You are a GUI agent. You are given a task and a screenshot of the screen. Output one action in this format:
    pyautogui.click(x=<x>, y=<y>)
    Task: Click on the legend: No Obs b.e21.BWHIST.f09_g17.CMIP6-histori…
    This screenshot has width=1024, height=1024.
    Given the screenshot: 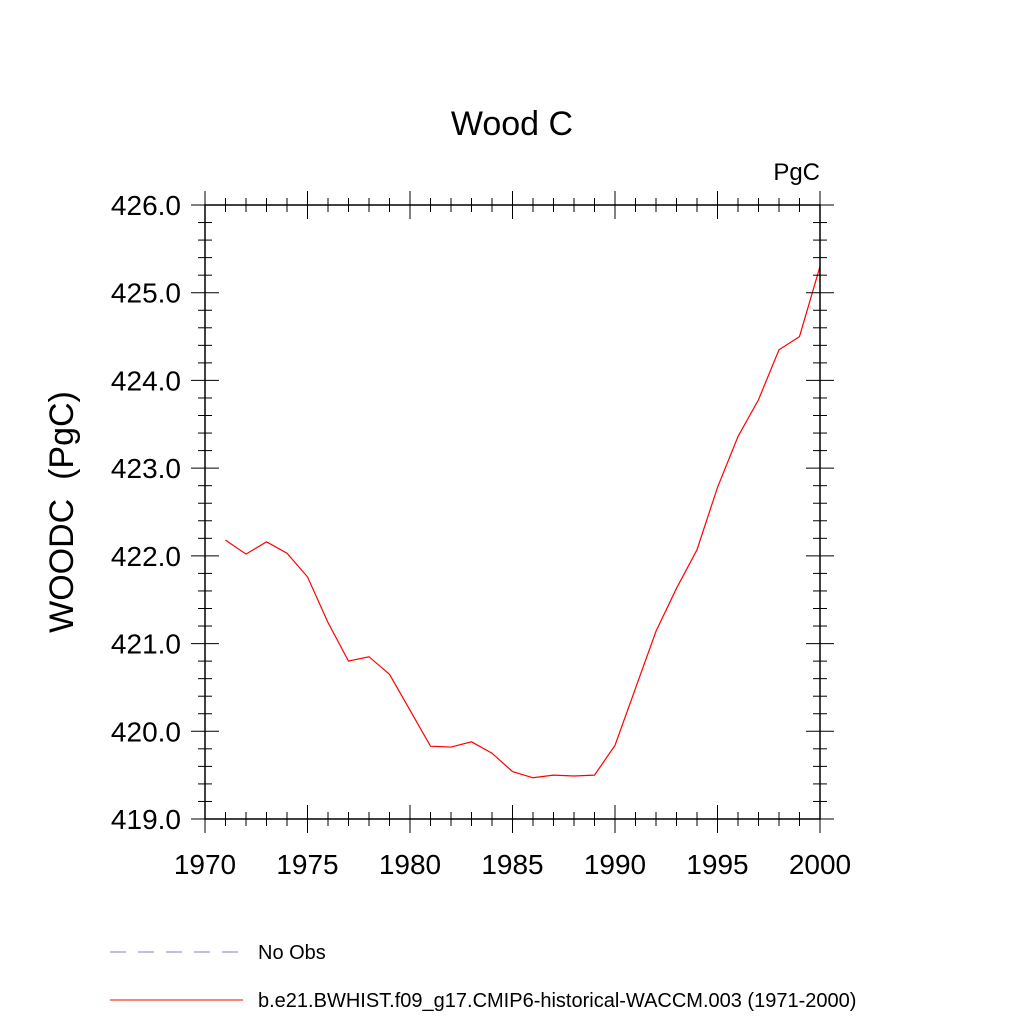 What is the action you would take?
    pyautogui.click(x=483, y=977)
    